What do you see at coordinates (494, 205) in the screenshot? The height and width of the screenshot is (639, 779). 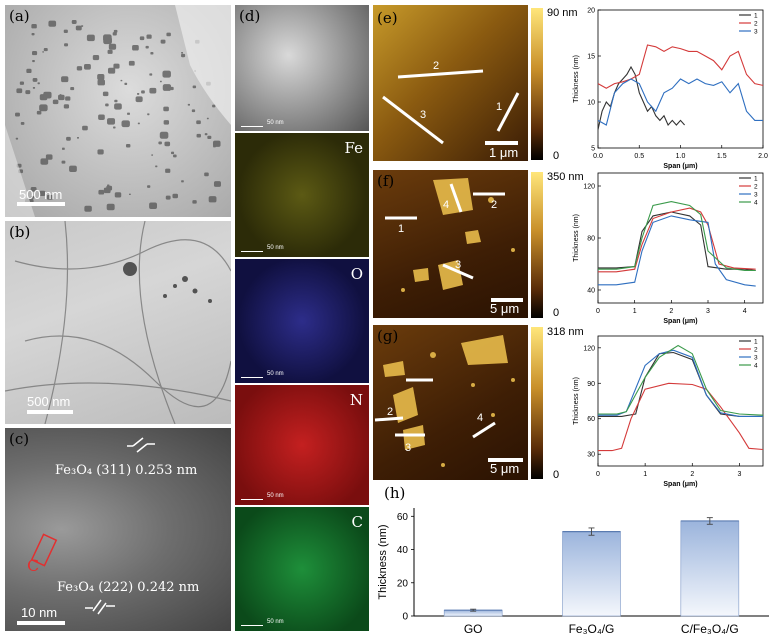 I see `afm-f-line-2: 2` at bounding box center [494, 205].